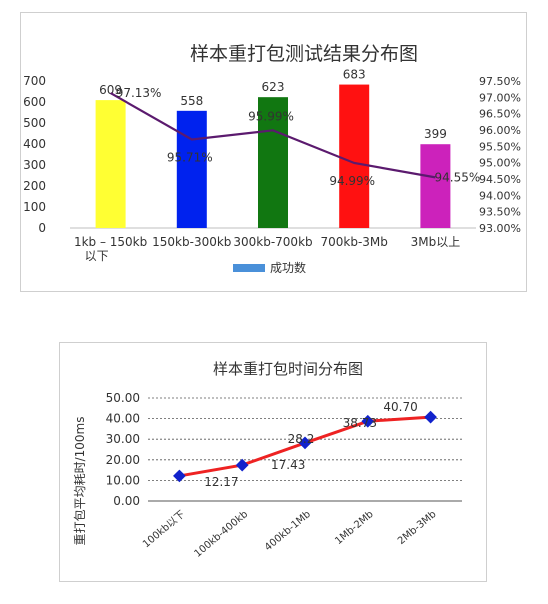 The image size is (548, 604). What do you see at coordinates (354, 75) in the screenshot?
I see `chart-1-bar-label: 683` at bounding box center [354, 75].